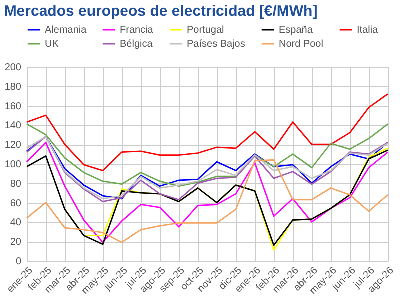 The image size is (400, 300). I want to click on y-tick-label: 140, so click(13, 126).